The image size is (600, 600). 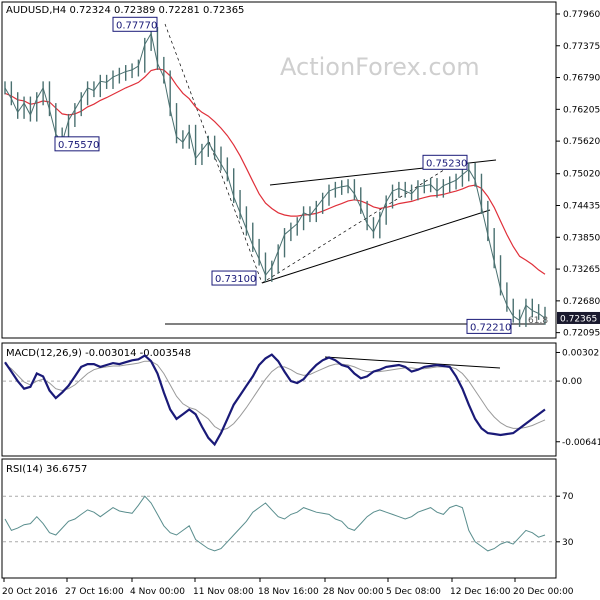 What do you see at coordinates (157, 592) in the screenshot?
I see `x-tick-label: 4 Nov 00:00` at bounding box center [157, 592].